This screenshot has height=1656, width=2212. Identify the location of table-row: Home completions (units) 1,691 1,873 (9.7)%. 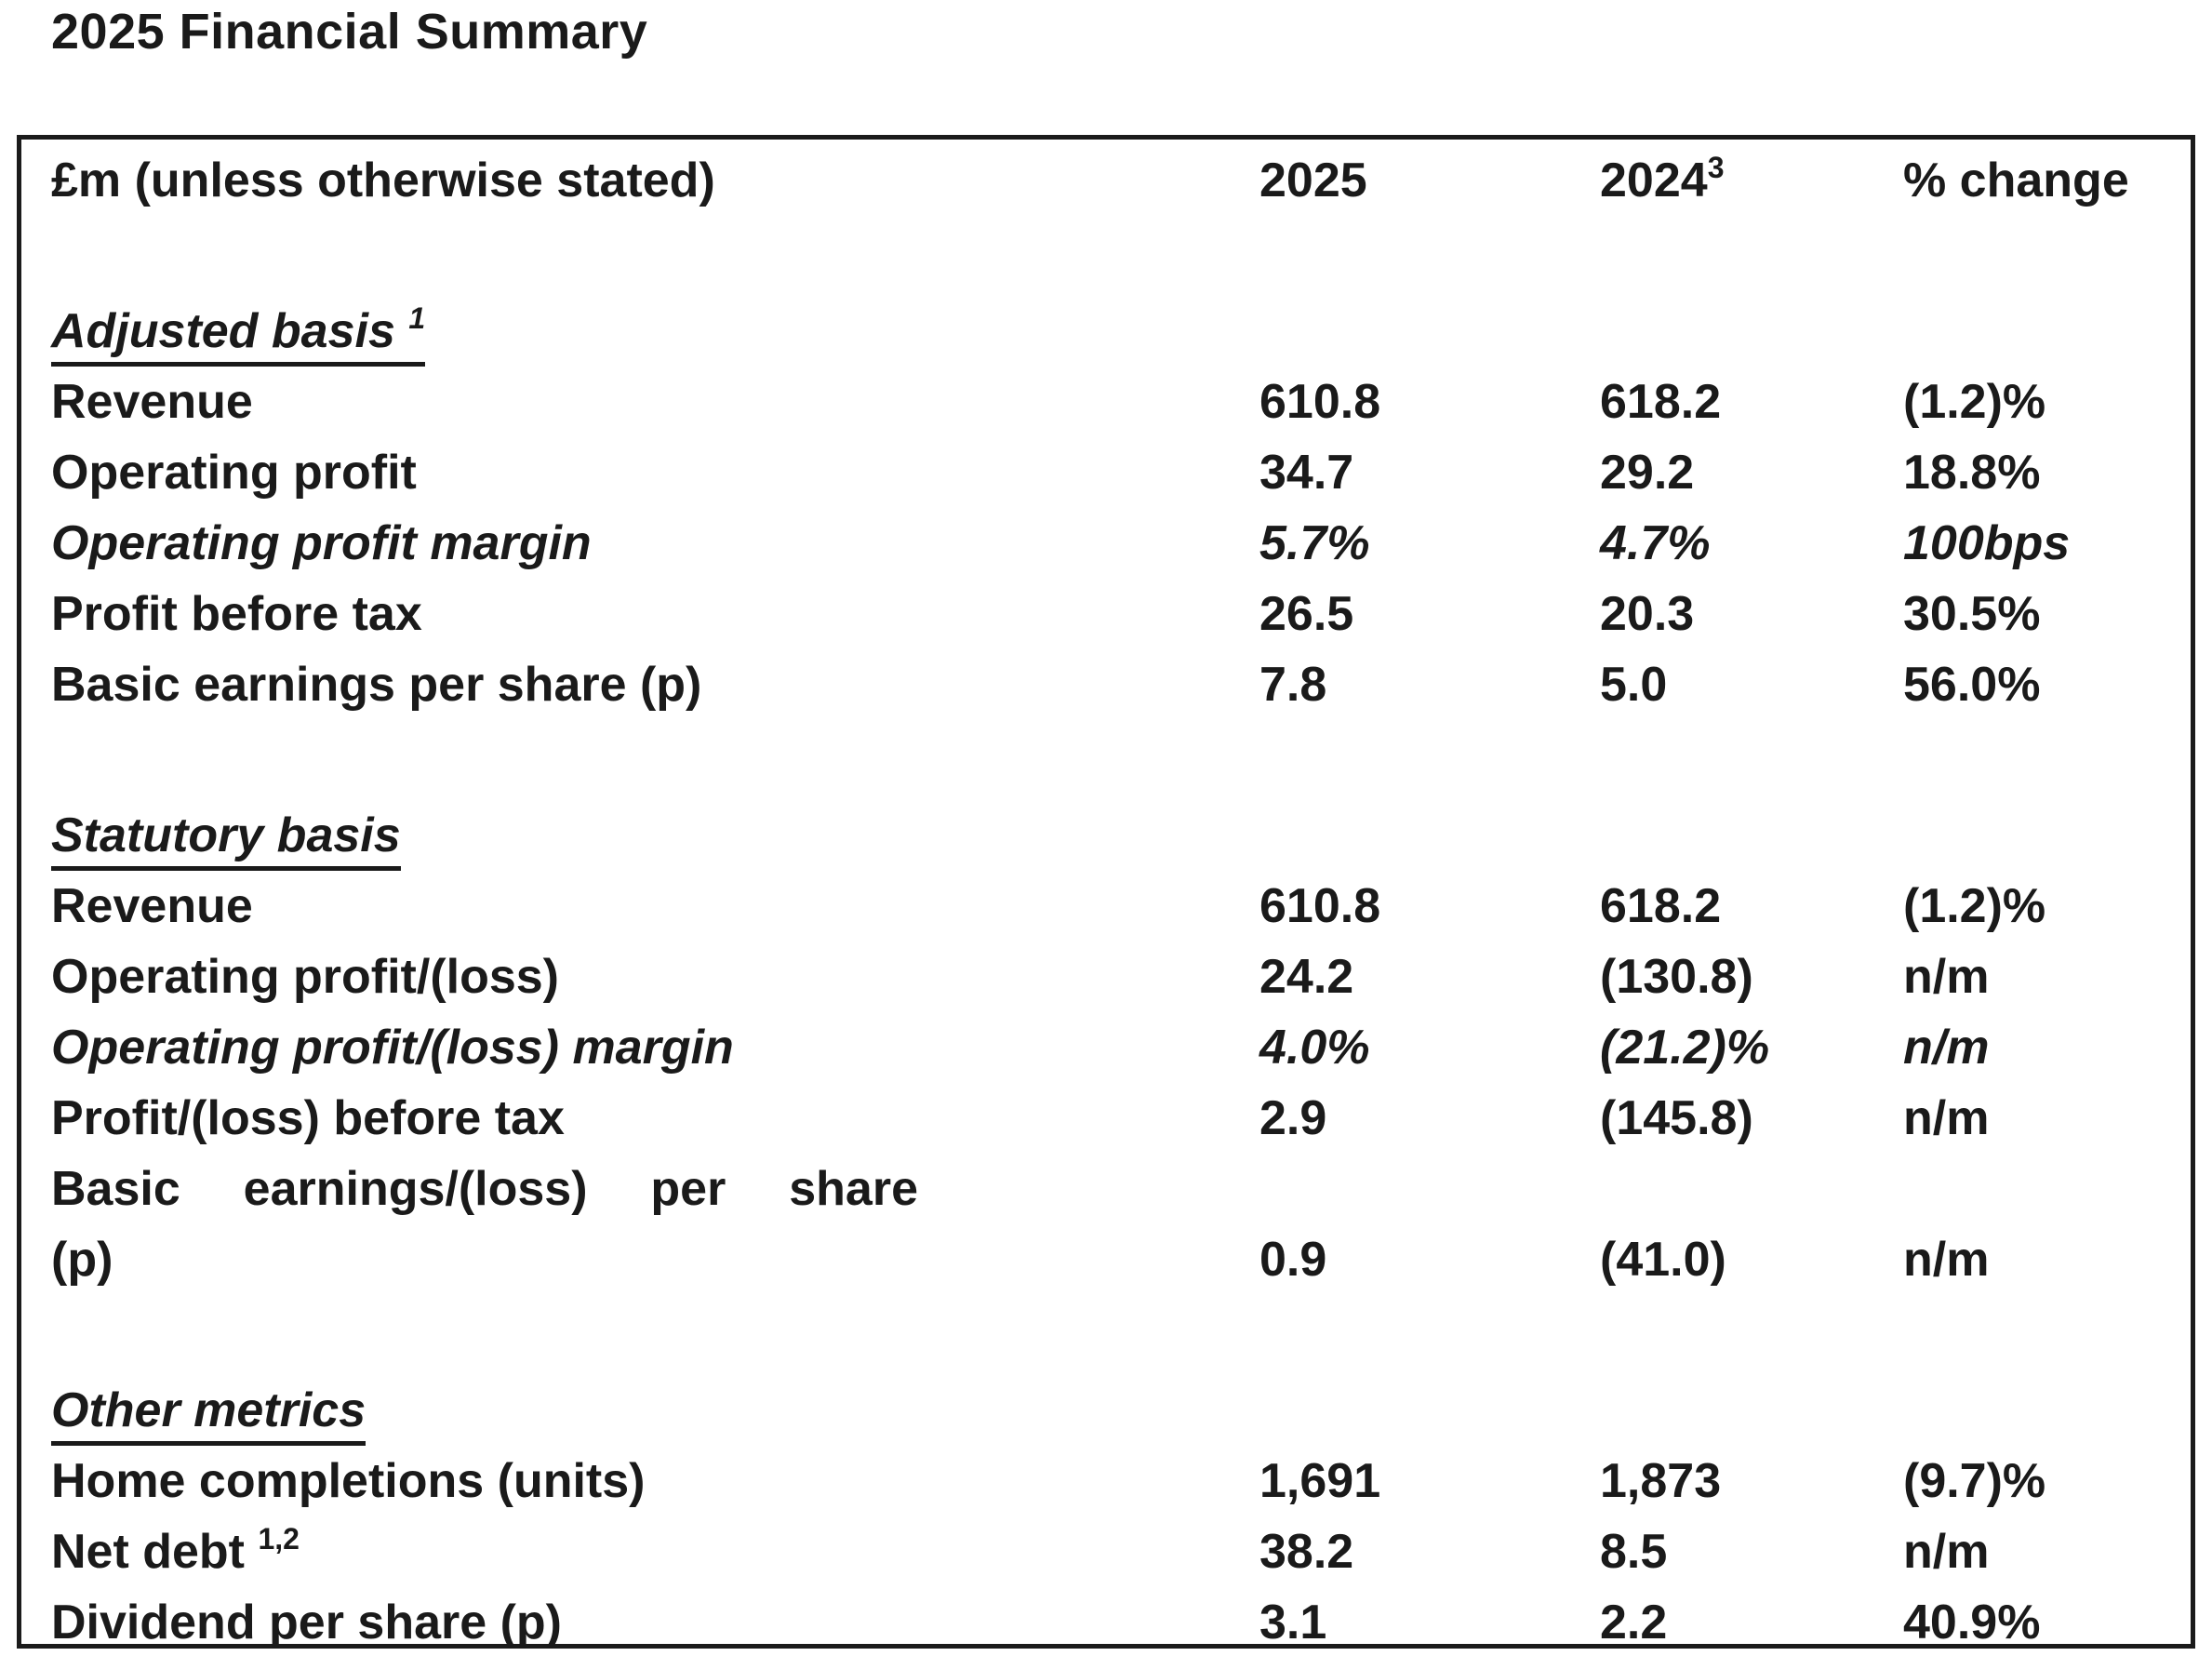
(1106, 1481).